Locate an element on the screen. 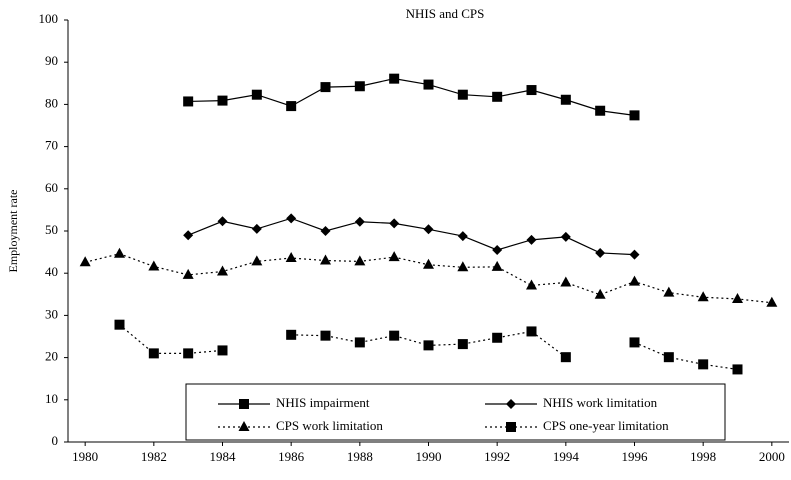 Image resolution: width=791 pixels, height=480 pixels. legend-label: NHIS work limitation is located at coordinates (600, 402).